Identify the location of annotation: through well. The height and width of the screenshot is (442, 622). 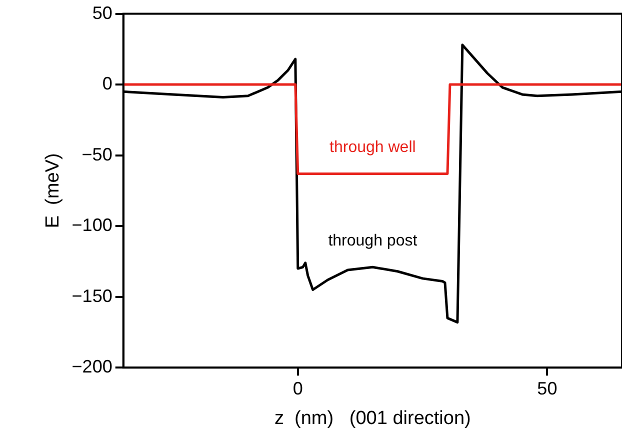
(373, 147).